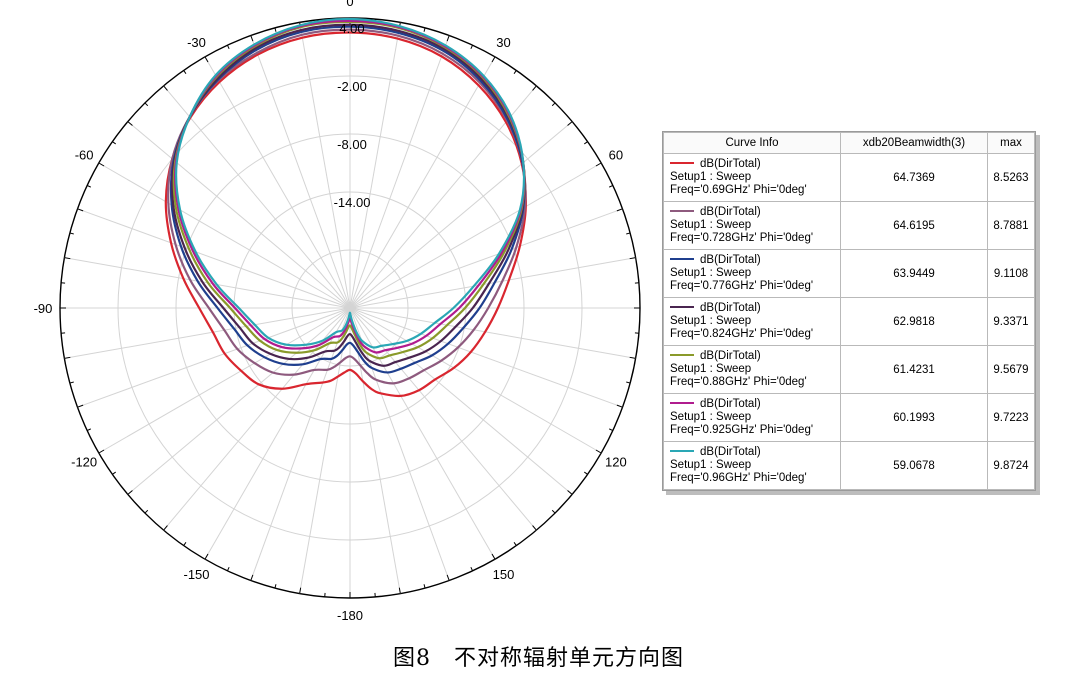 The height and width of the screenshot is (686, 1077). I want to click on figure-caption: 图8 不对称辐射单元方向图, so click(538, 658).